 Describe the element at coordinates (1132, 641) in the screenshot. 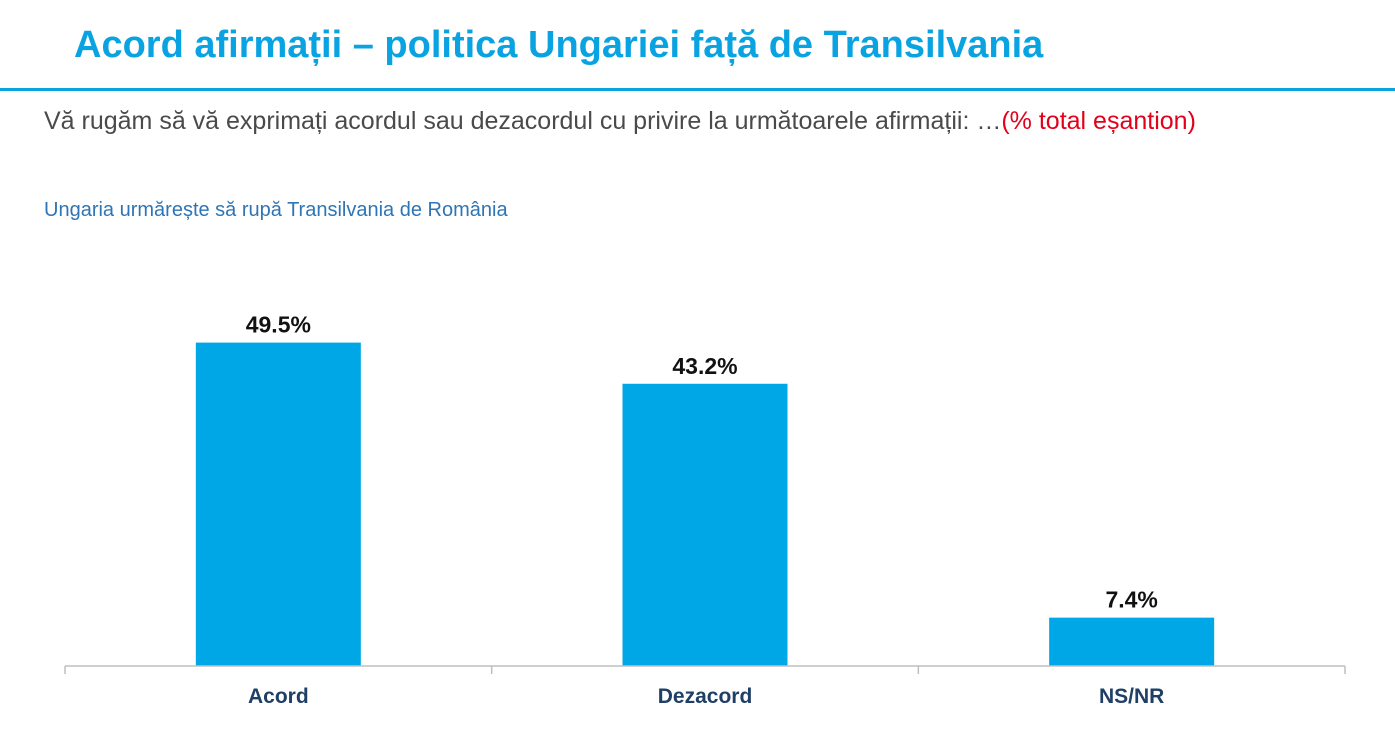

I see `bar-ns-nr` at that location.